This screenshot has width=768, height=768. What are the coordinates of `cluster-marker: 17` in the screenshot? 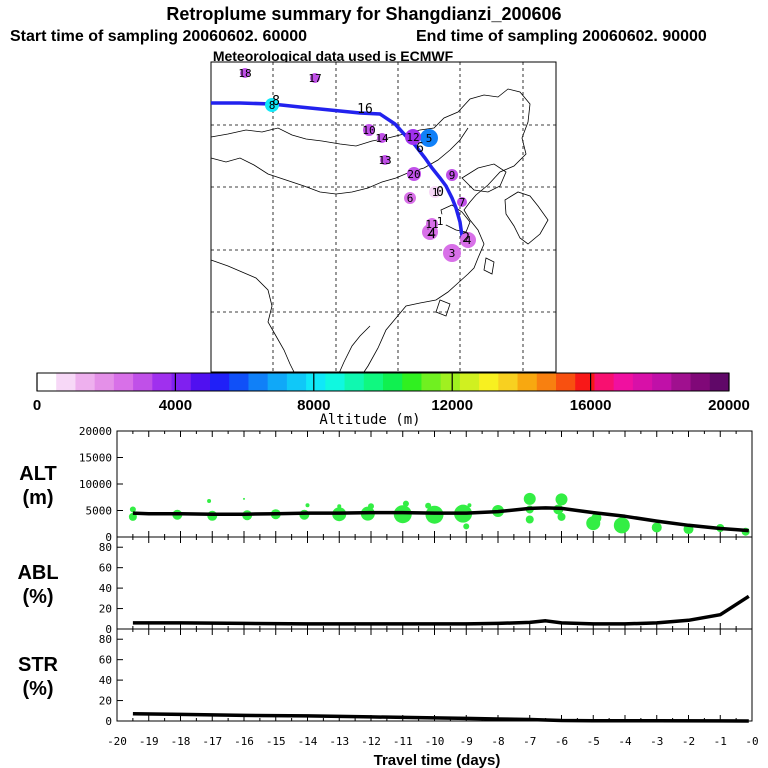 It's located at (314, 78).